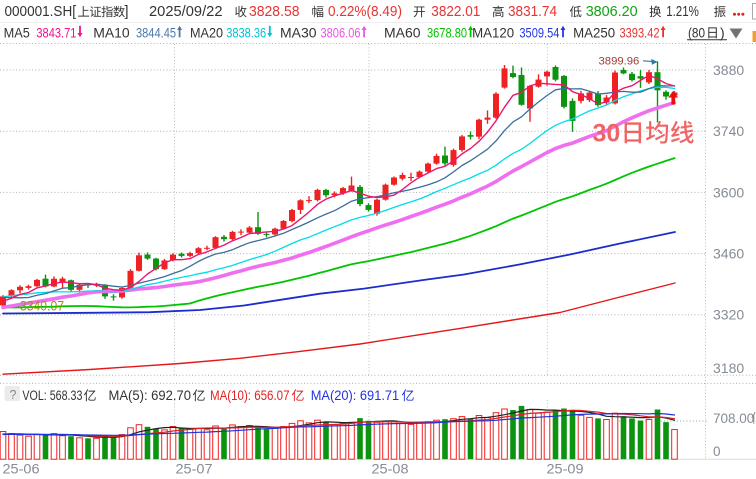 The width and height of the screenshot is (756, 479). Describe the element at coordinates (733, 418) in the screenshot. I see `svg-text: 708.00` at that location.